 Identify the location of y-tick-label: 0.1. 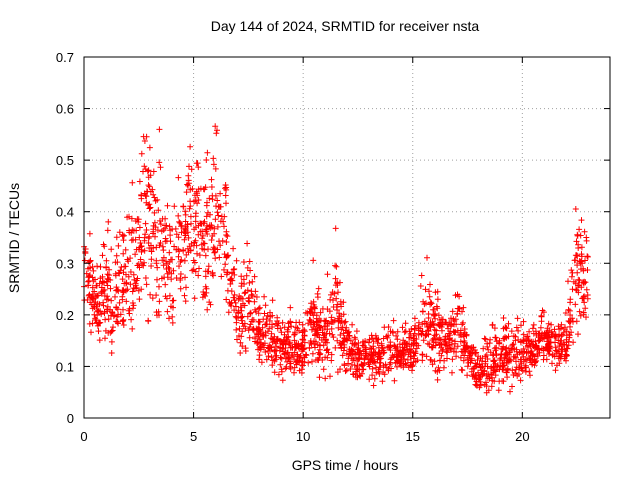
(65, 366).